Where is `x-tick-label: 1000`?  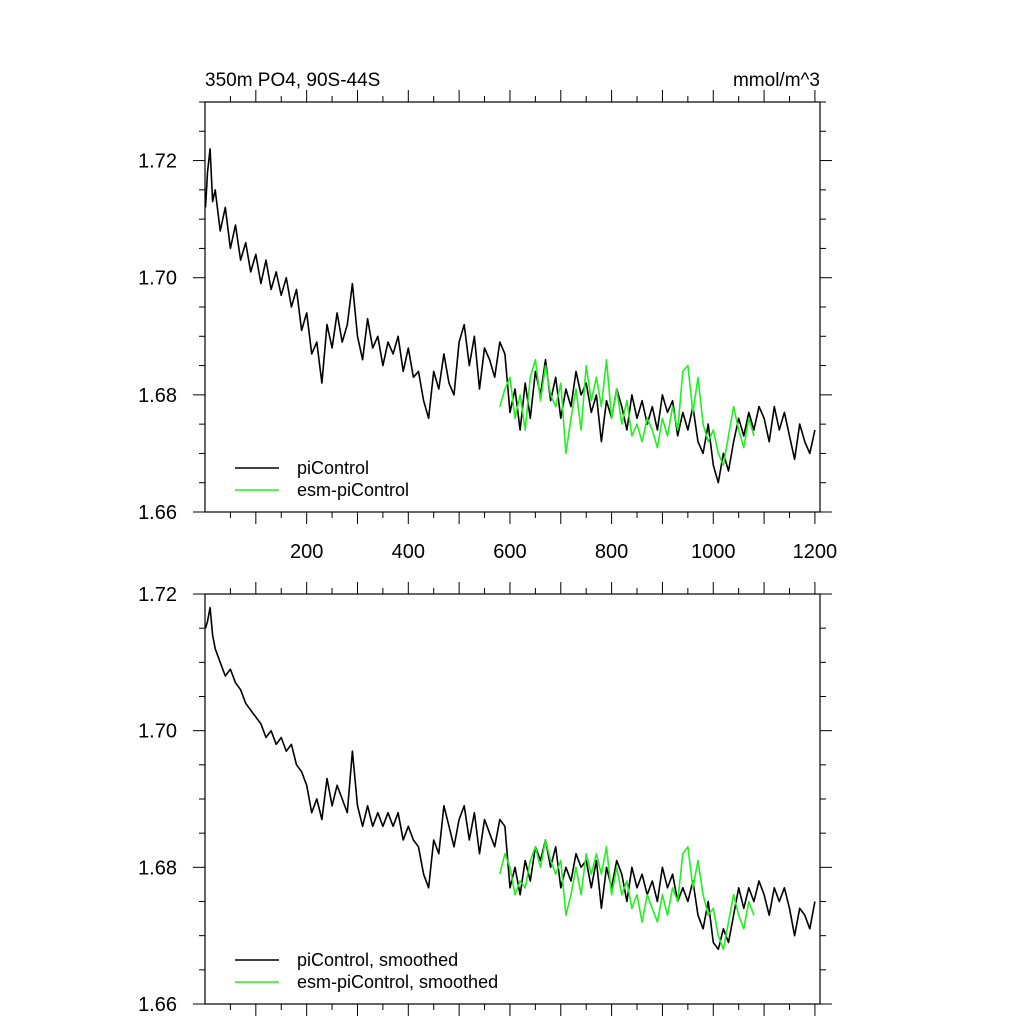
x-tick-label: 1000 is located at coordinates (713, 552).